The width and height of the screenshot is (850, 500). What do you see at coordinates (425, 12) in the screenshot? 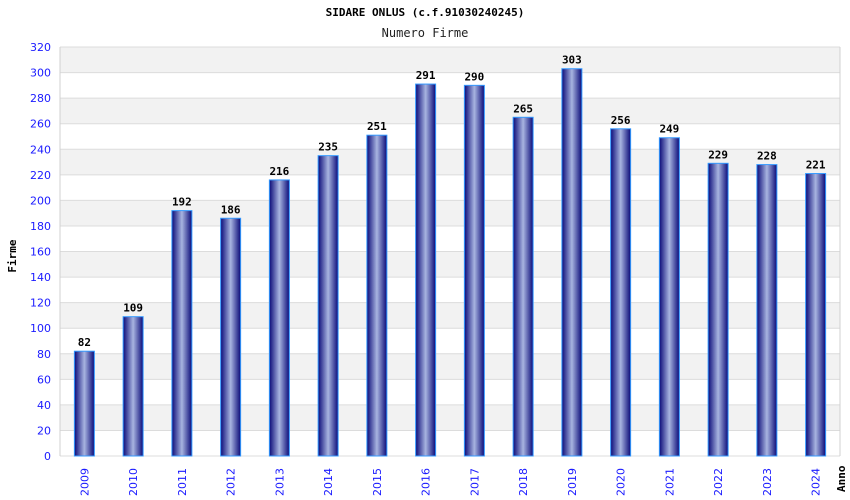
I see `chart-title: SIDARE ONLUS (c.f.91030240245)` at bounding box center [425, 12].